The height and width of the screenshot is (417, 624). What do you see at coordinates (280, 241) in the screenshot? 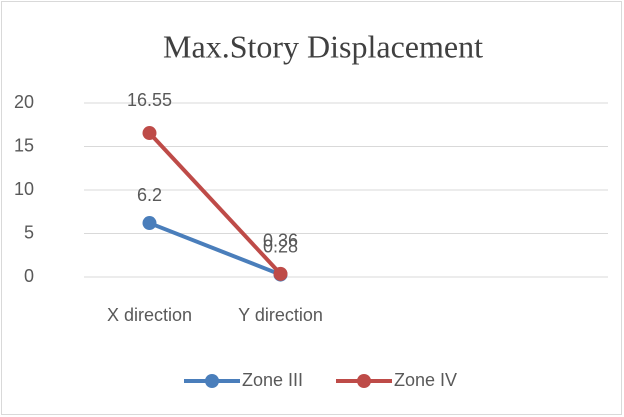
I see `data-label: 0.36` at bounding box center [280, 241].